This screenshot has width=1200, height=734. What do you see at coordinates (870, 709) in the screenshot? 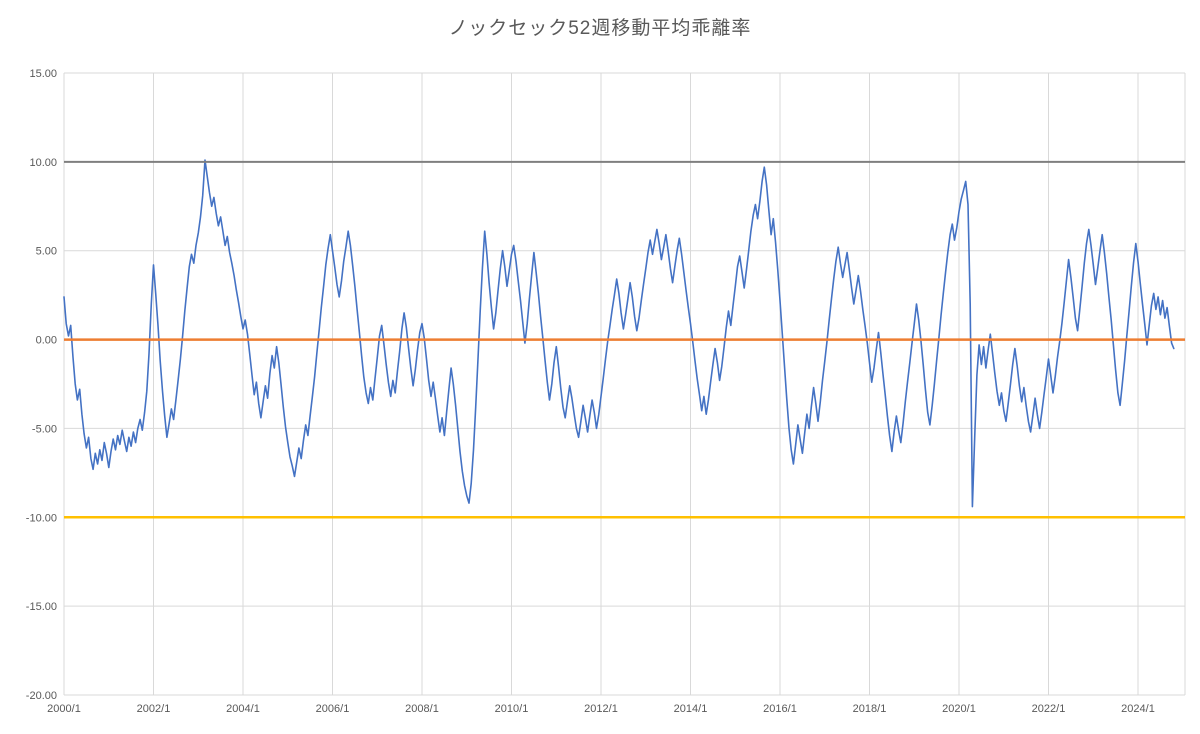
I see `x-tick-label: 2018/1` at bounding box center [870, 709].